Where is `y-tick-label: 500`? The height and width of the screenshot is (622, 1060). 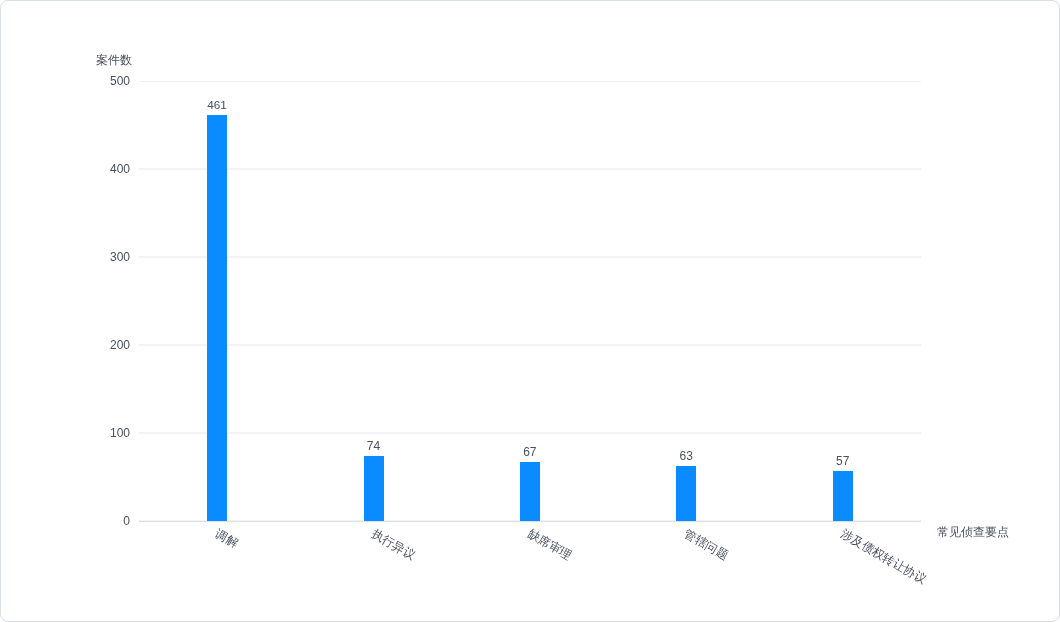 y-tick-label: 500 is located at coordinates (120, 81).